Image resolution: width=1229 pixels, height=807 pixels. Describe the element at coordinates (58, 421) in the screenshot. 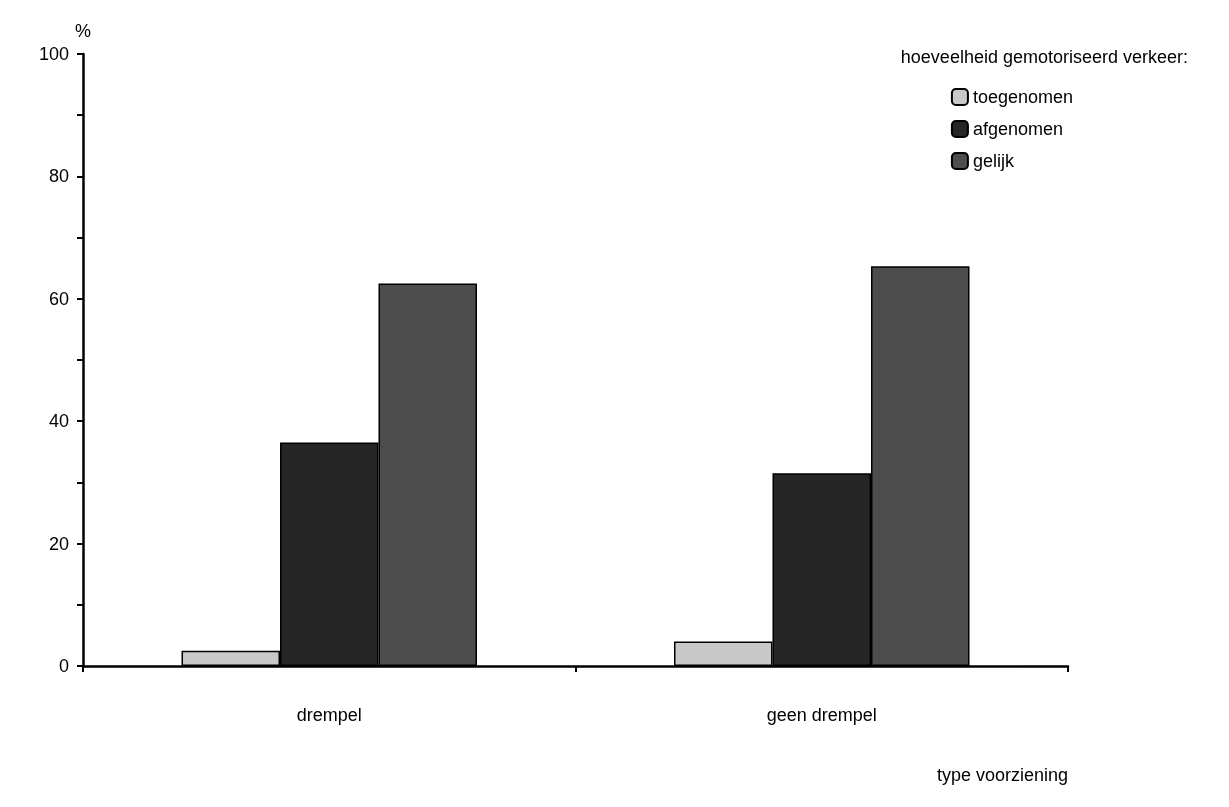

I see `y-tick-label: 40` at that location.